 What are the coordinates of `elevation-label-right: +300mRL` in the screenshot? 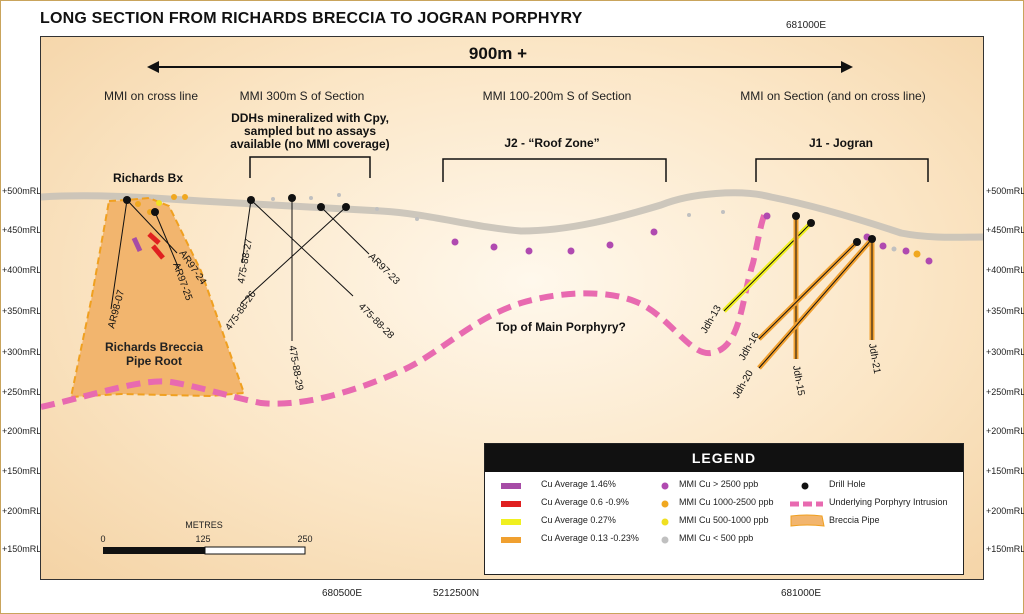 It's located at (1005, 352).